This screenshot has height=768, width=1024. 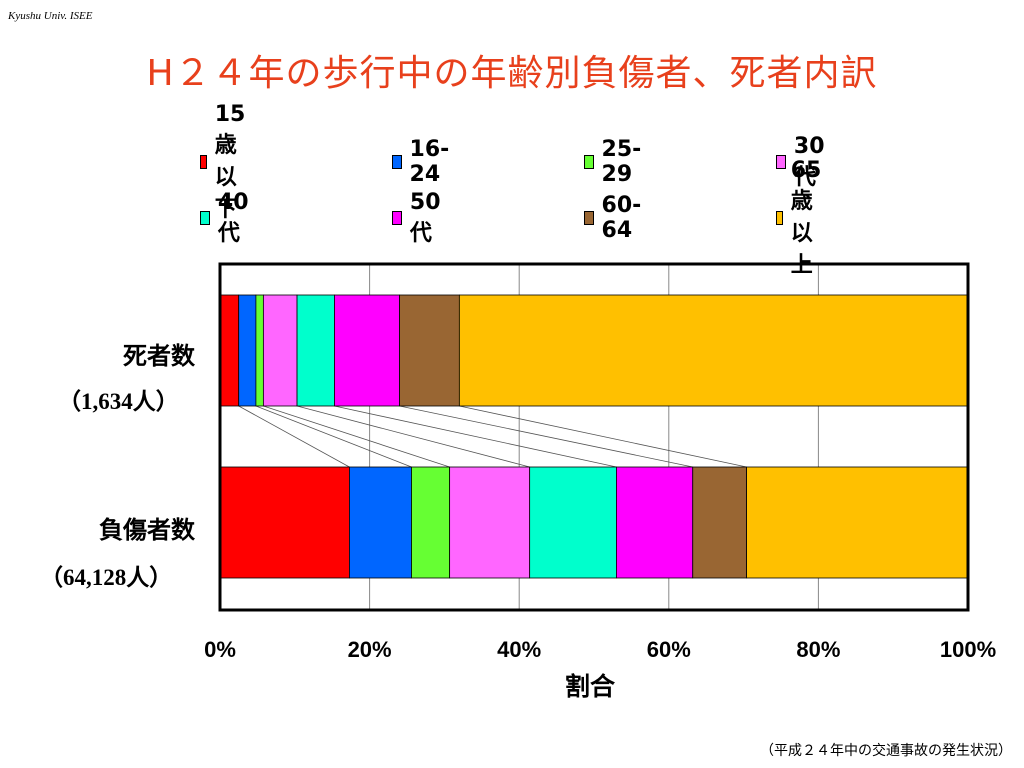 What do you see at coordinates (220, 649) in the screenshot?
I see `x-tick-label: 0%` at bounding box center [220, 649].